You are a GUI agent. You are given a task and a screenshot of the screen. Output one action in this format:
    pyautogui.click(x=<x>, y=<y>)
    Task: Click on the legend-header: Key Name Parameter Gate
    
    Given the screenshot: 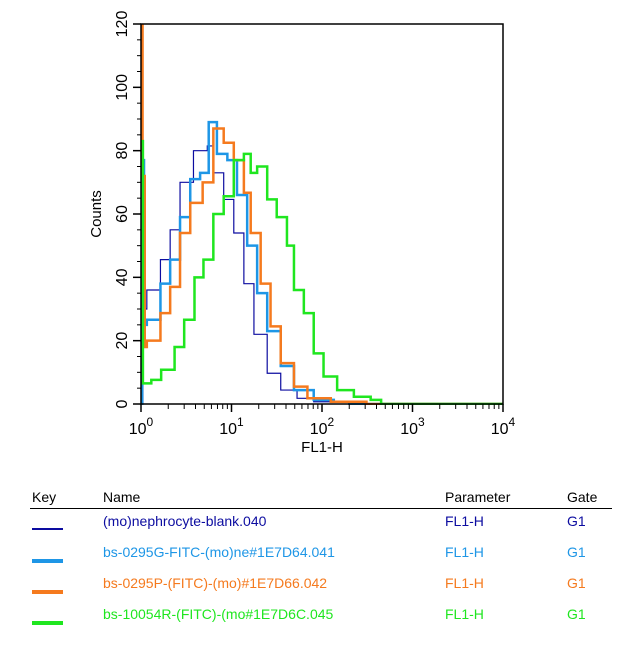 What is the action you would take?
    pyautogui.click(x=321, y=498)
    